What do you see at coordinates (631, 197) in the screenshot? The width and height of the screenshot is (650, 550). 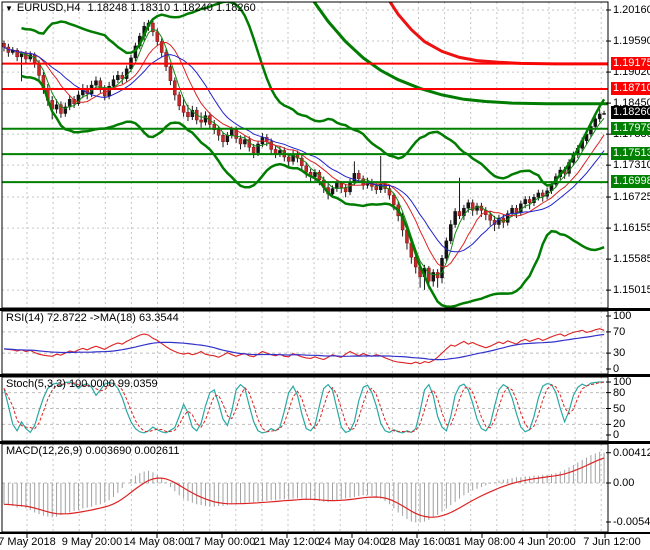 I see `price-tick-label: 1.16725` at bounding box center [631, 197].